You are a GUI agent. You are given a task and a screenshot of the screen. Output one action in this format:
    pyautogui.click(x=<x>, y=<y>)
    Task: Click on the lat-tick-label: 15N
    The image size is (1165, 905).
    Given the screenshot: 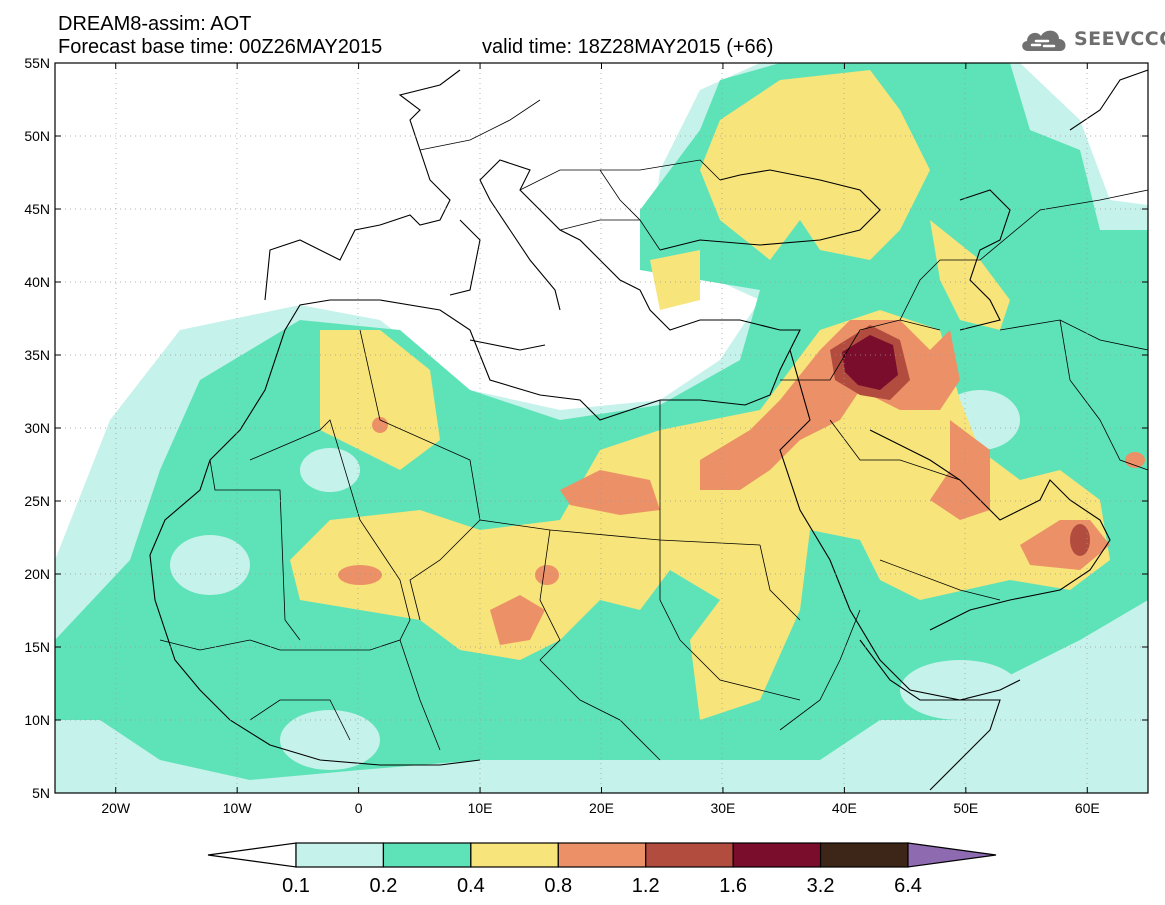 What is the action you would take?
    pyautogui.click(x=37, y=647)
    